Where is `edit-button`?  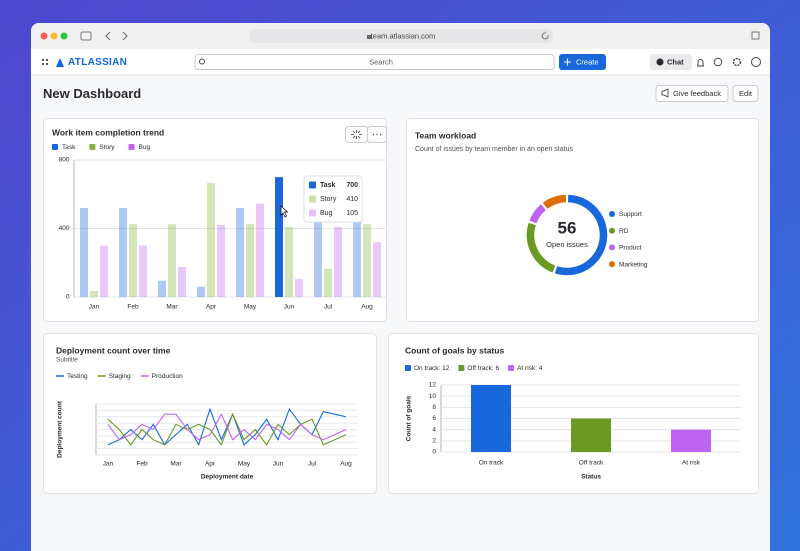
edit-button is located at coordinates (745, 93).